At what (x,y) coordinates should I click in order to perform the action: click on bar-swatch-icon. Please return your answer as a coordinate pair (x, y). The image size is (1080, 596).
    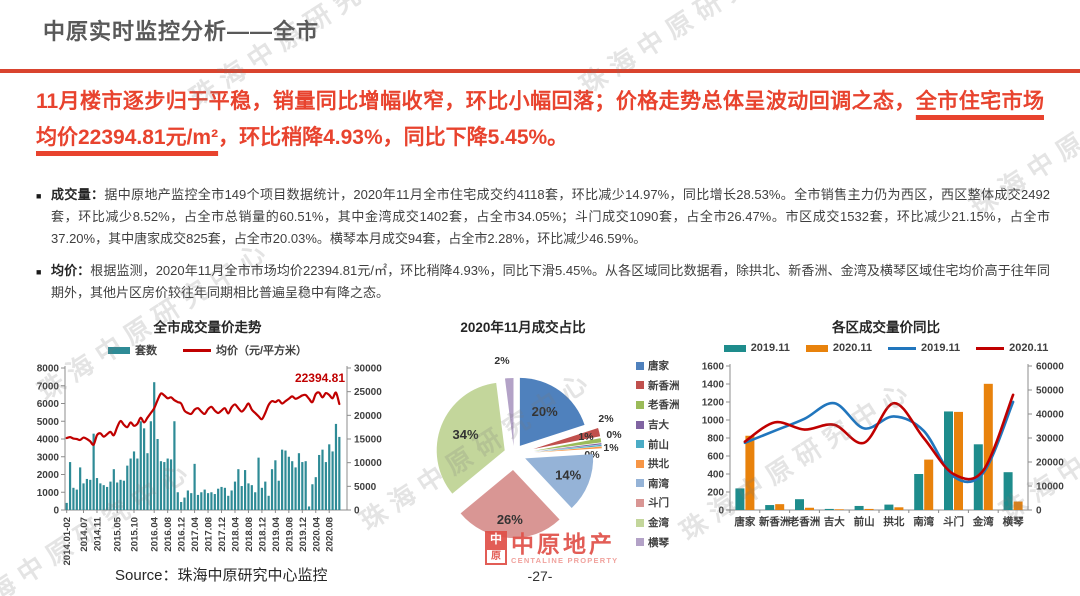
    Looking at the image, I should click on (734, 348).